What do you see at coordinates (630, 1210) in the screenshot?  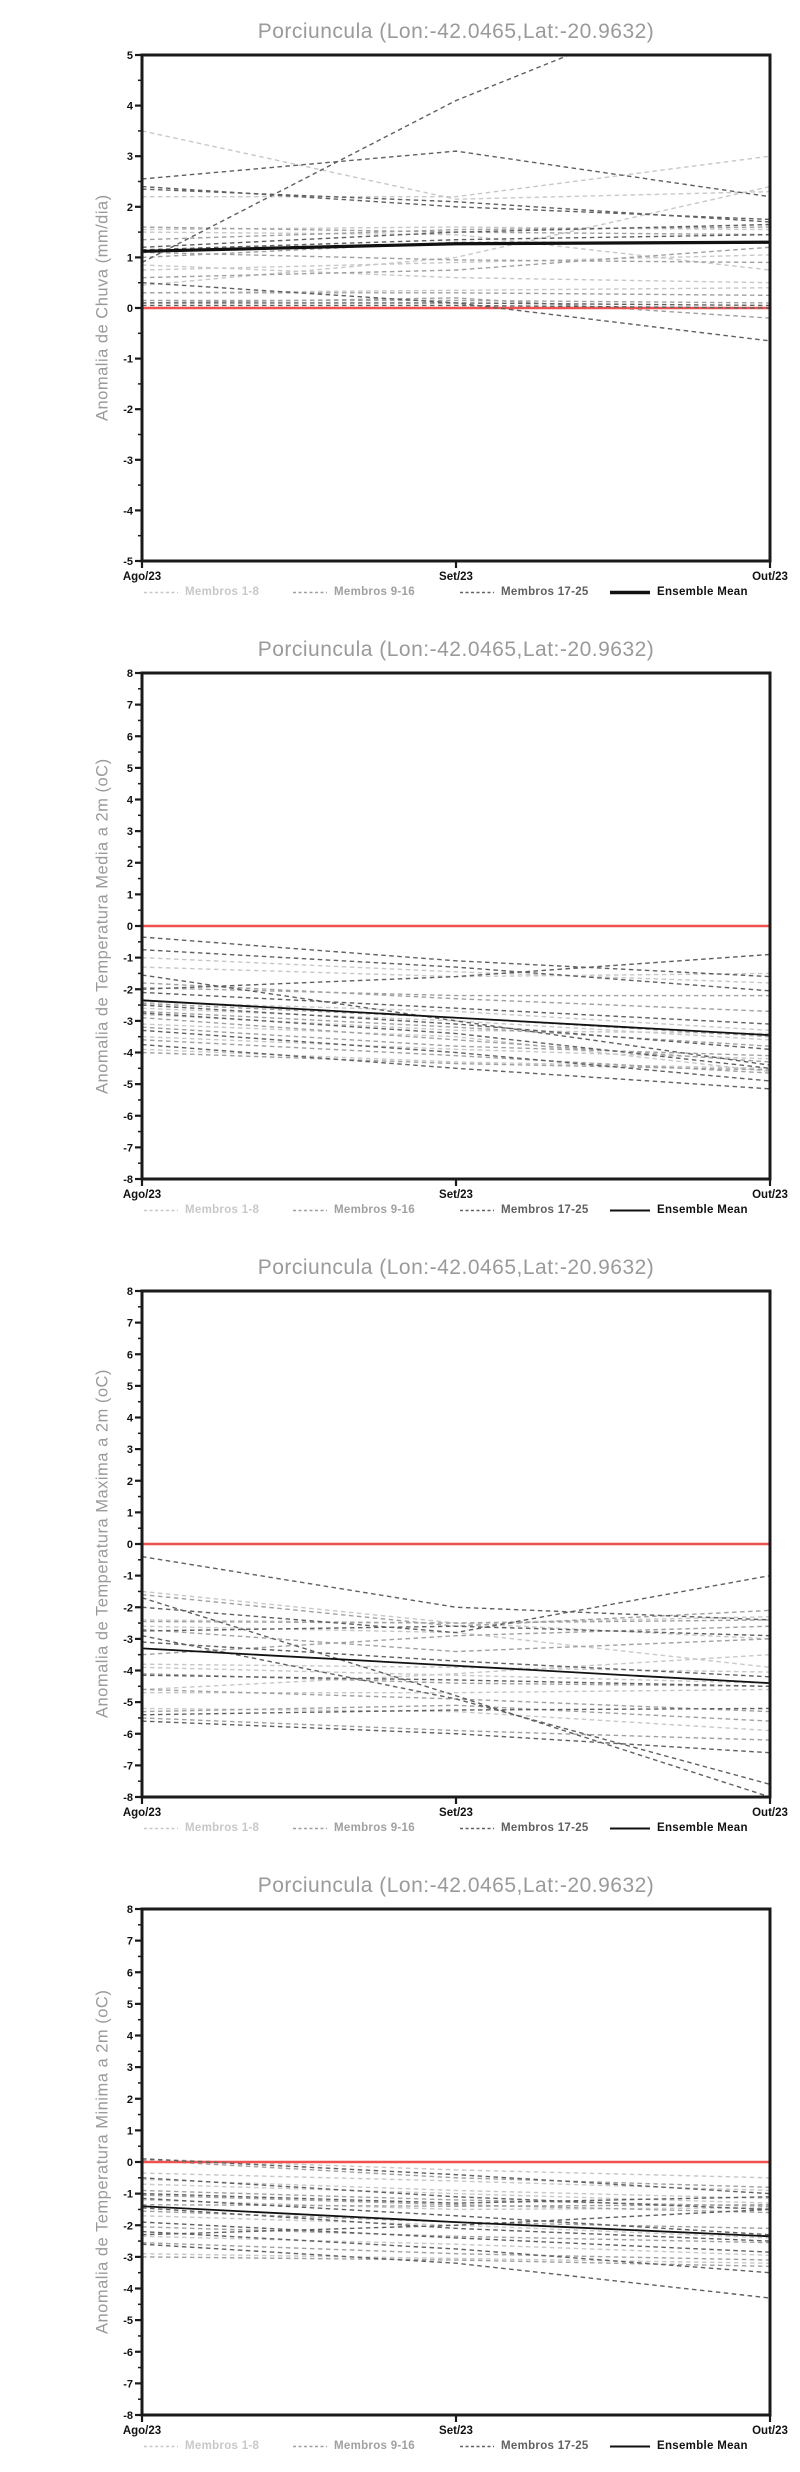 I see `legend-solid-line-sample` at bounding box center [630, 1210].